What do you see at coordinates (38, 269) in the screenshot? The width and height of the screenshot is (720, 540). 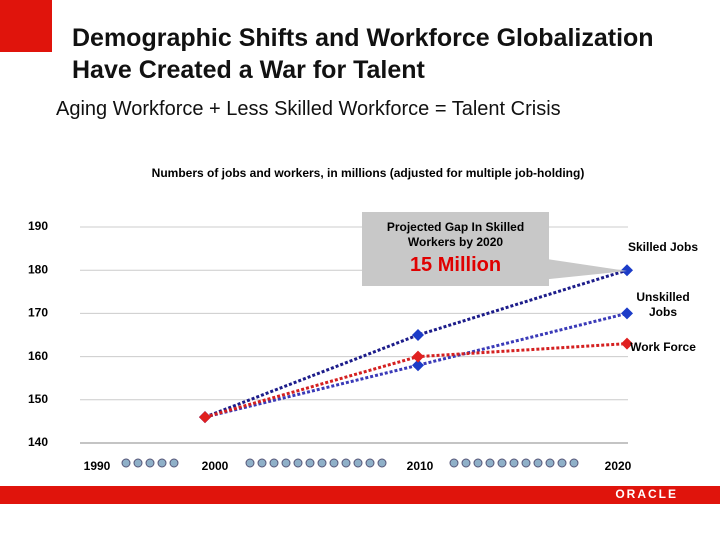 I see `y-tick-label: 180` at bounding box center [38, 269].